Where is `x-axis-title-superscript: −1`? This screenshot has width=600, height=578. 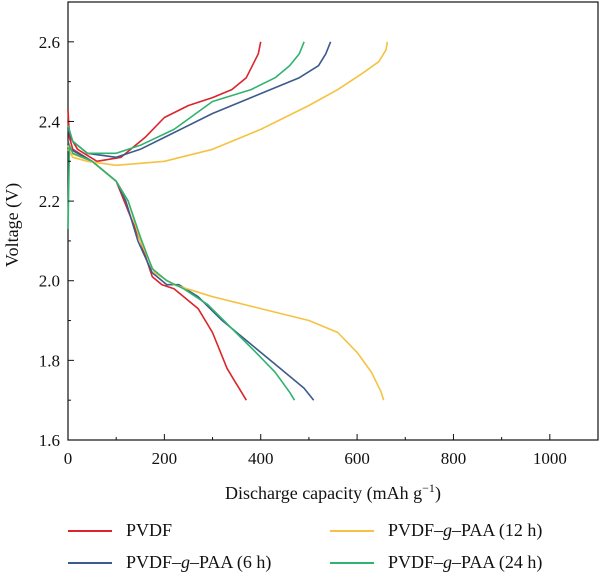
x-axis-title-superscript: −1 is located at coordinates (428, 488).